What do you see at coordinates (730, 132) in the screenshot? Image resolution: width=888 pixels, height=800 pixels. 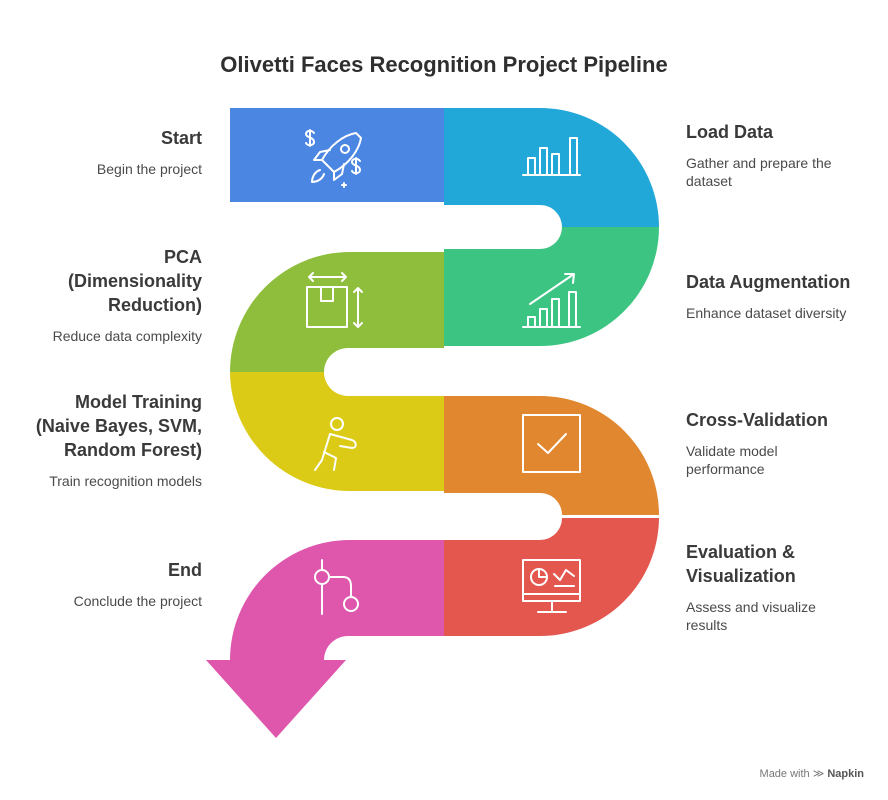 I see `step-heading: Load Data` at bounding box center [730, 132].